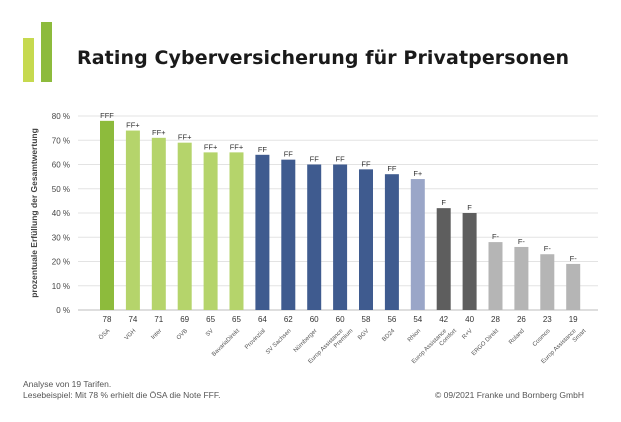 This screenshot has height=422, width=621. I want to click on y-tick-label: 20 %, so click(61, 262).